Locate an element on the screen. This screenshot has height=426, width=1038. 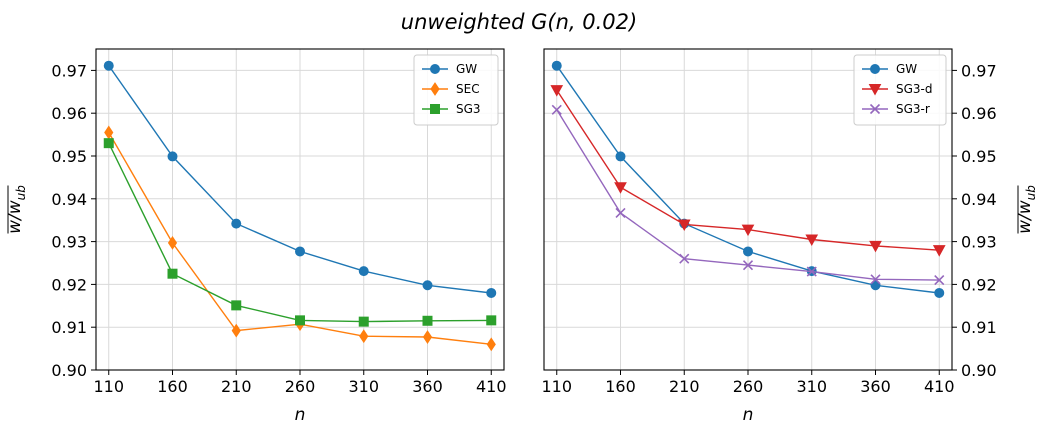
legend-label-sg3: SG3 is located at coordinates (468, 109).